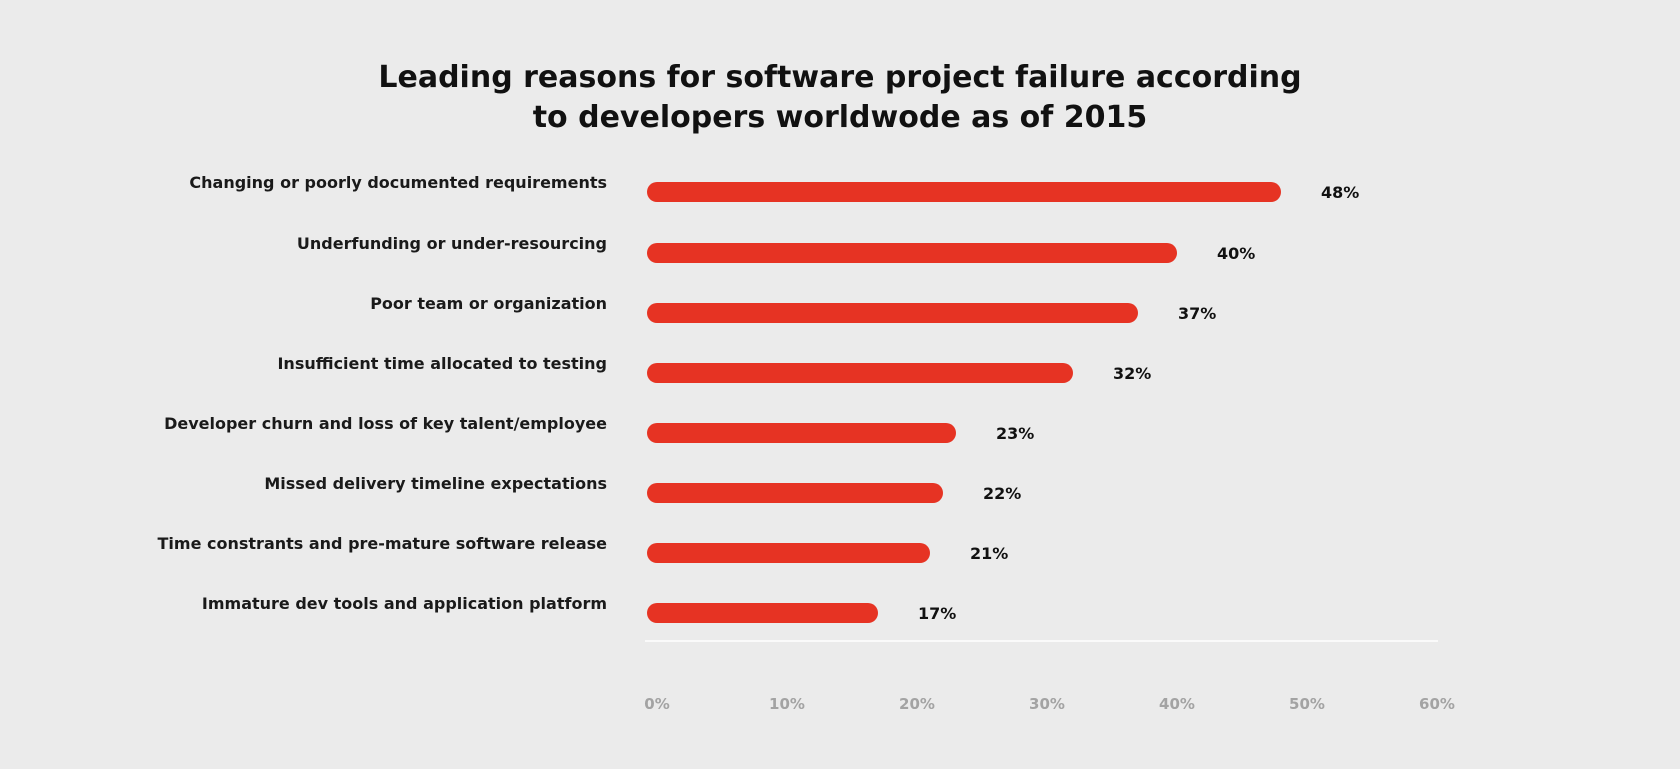 The image size is (1680, 769). I want to click on value-label: 37%, so click(1197, 313).